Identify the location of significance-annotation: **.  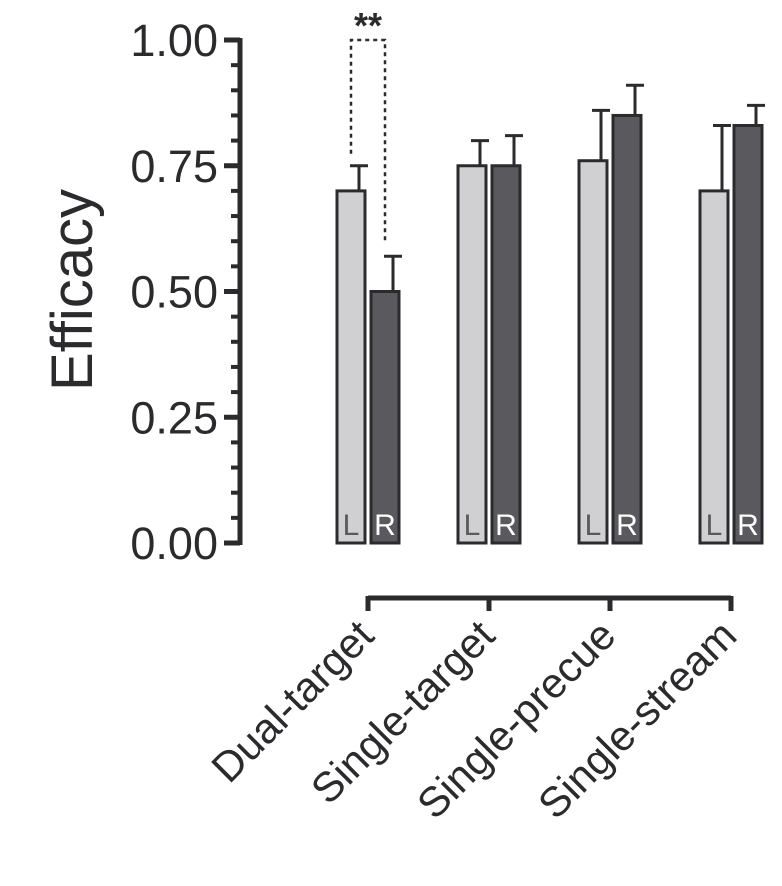
(368, 125).